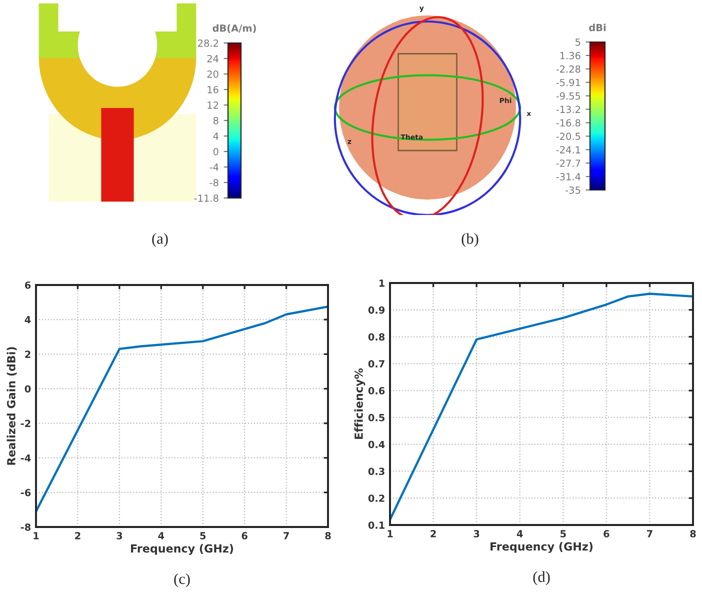  I want to click on line-series, so click(182, 409).